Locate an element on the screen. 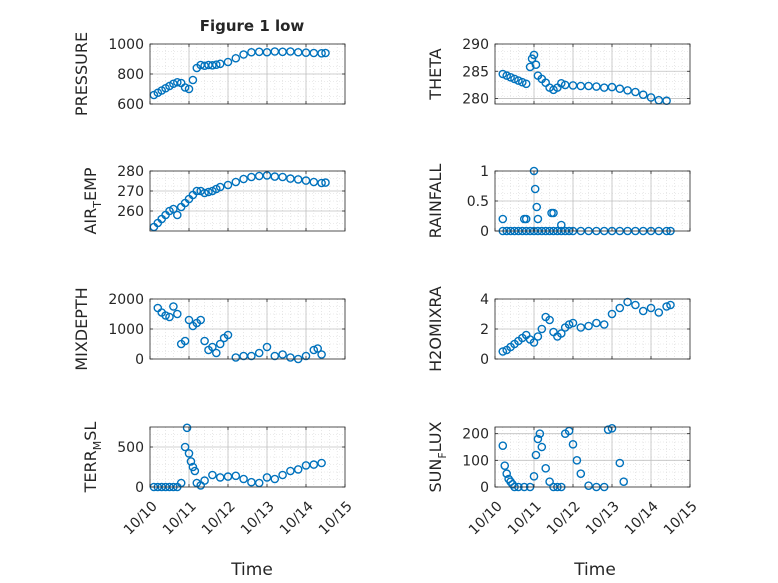  y-tick-label: 100 is located at coordinates (475, 461).